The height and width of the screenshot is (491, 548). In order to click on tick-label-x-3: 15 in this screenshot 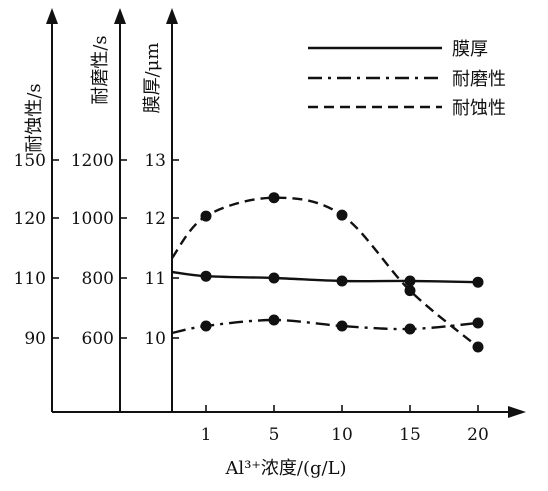, I will do `click(410, 435)`.